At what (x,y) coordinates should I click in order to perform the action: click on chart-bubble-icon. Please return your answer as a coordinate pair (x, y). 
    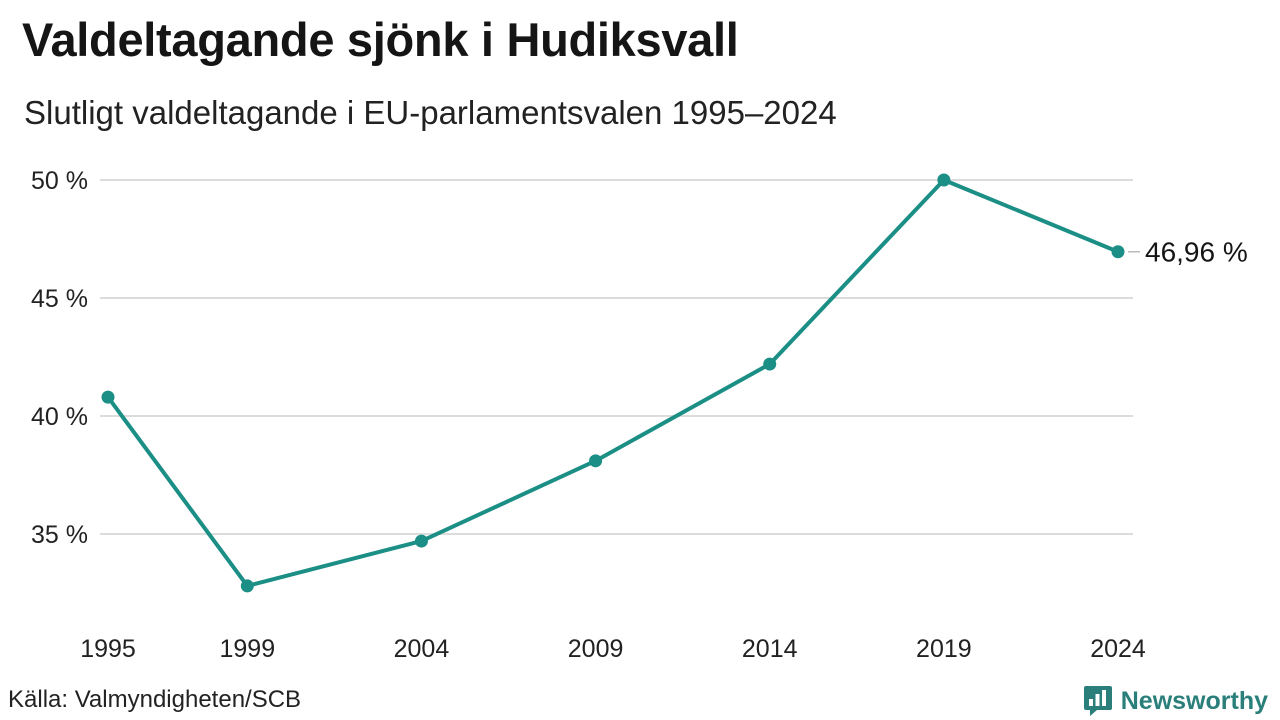
    Looking at the image, I should click on (1097, 701).